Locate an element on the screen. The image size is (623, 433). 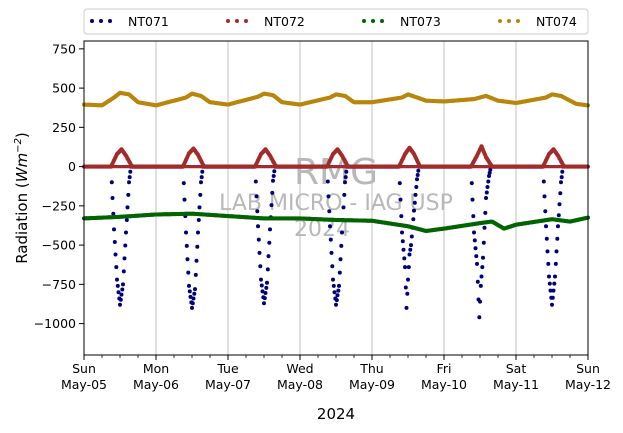
x-tick-day: Wed is located at coordinates (299, 368).